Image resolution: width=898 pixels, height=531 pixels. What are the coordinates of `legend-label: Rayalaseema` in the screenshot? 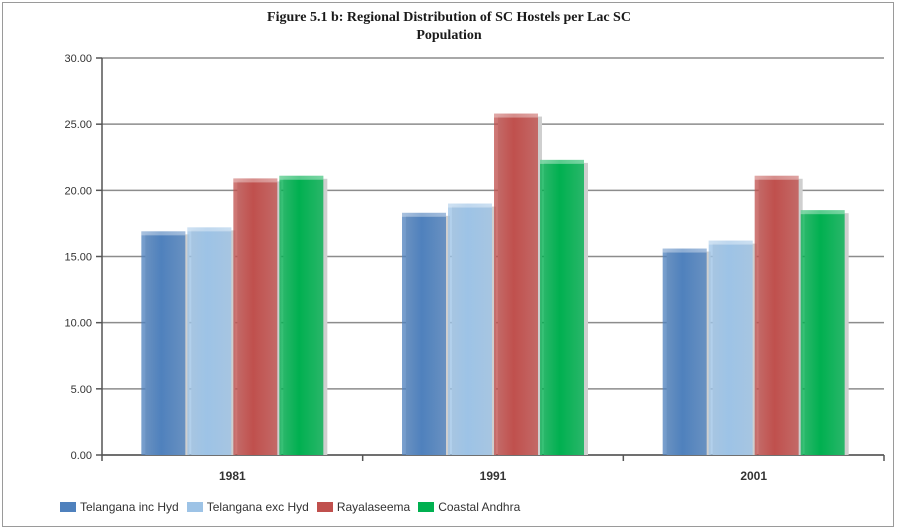 It's located at (373, 507).